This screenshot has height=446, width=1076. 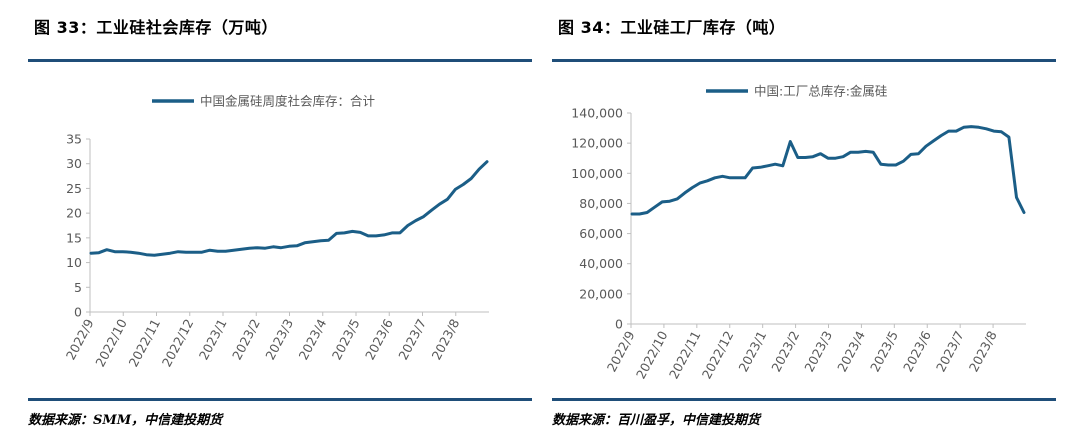 I want to click on y-tick-label: 25, so click(x=74, y=188).